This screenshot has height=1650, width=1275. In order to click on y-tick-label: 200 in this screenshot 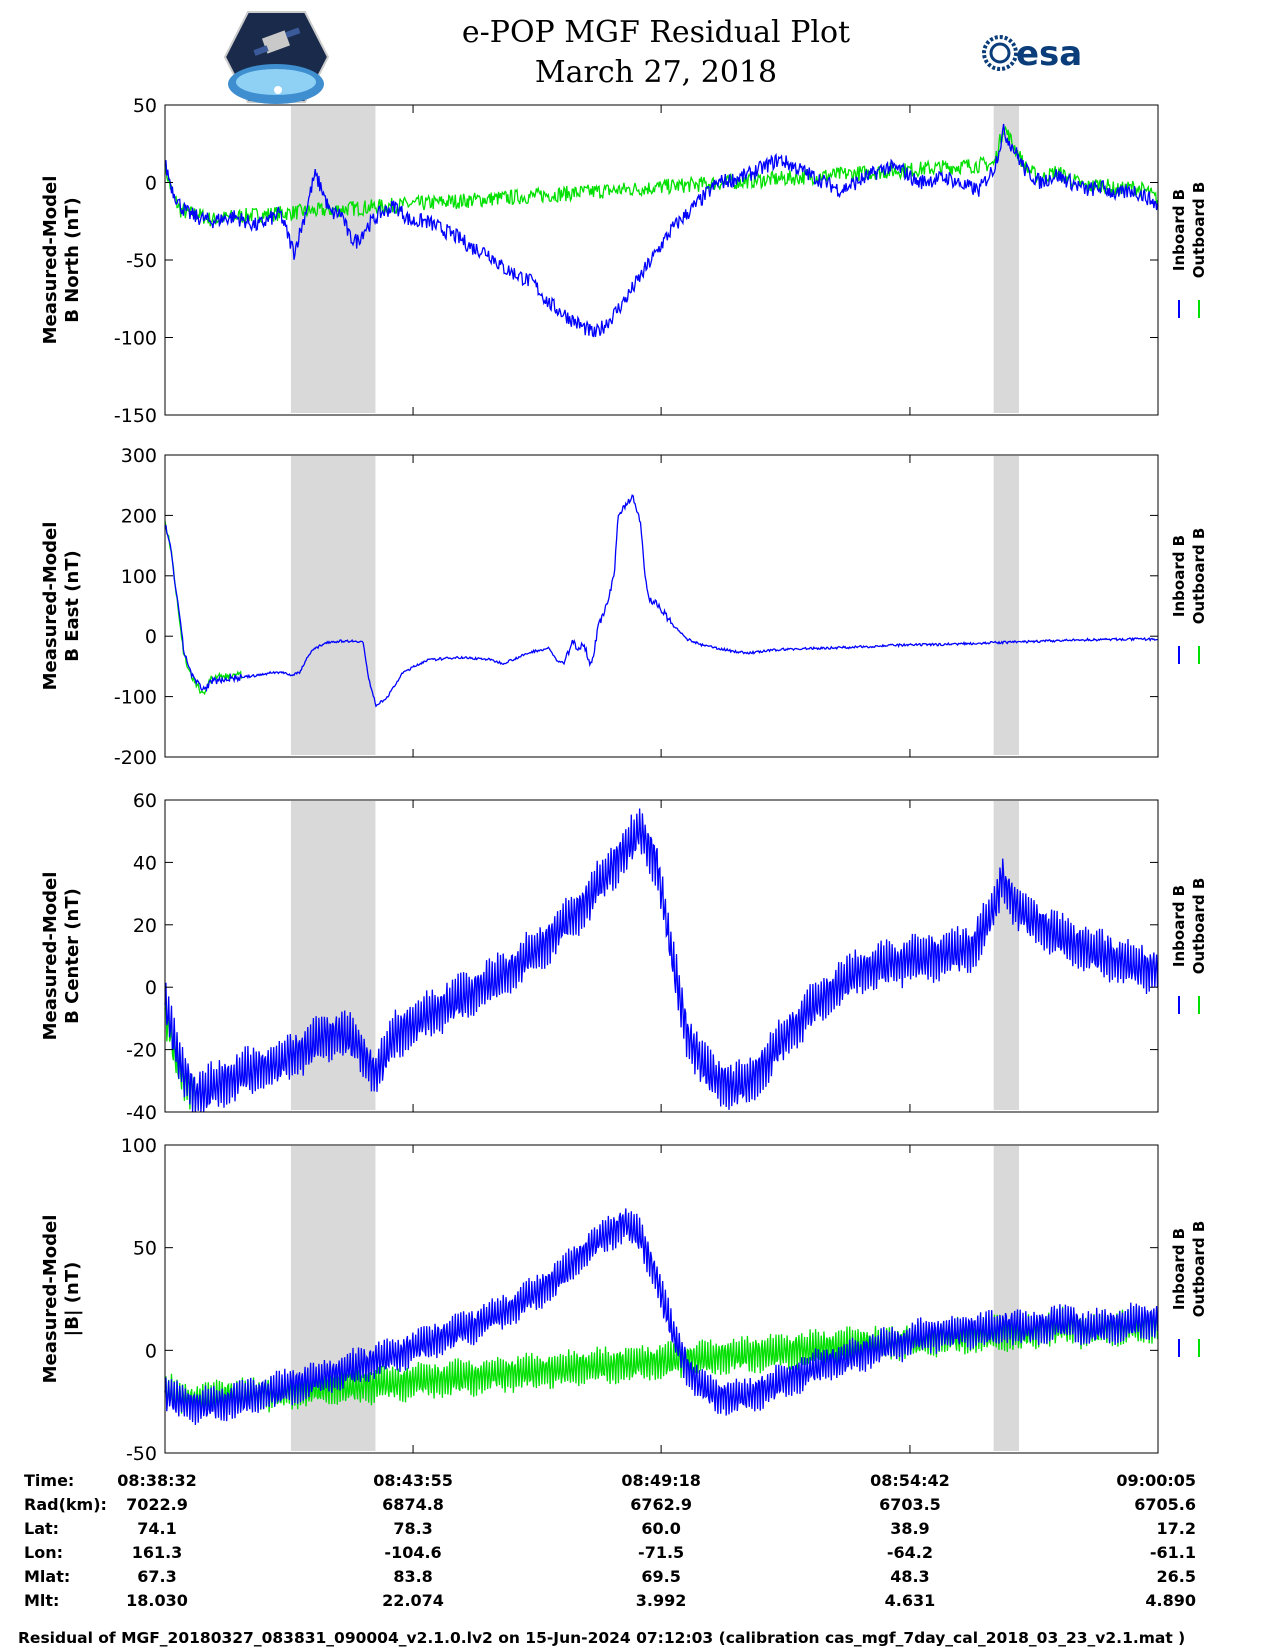, I will do `click(139, 516)`.